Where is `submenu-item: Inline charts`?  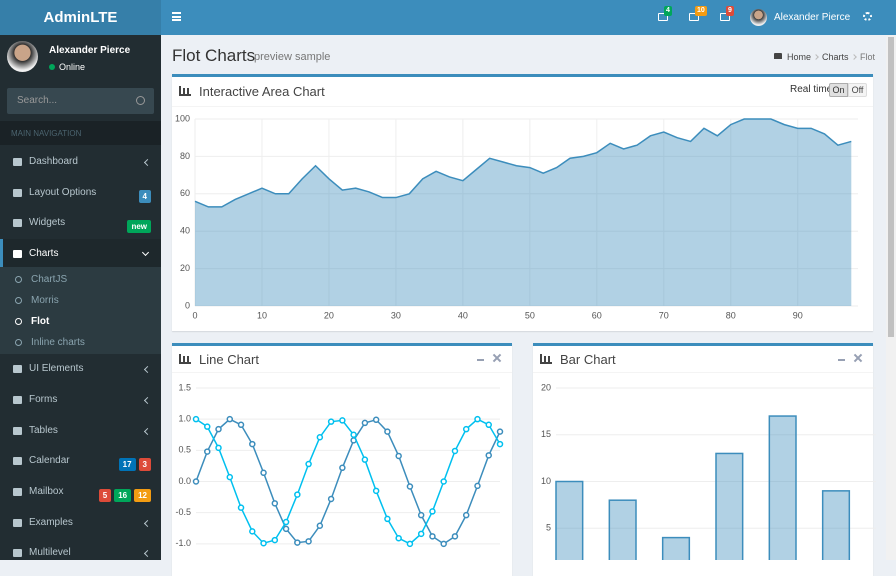
submenu-item: Inline charts is located at coordinates (58, 343).